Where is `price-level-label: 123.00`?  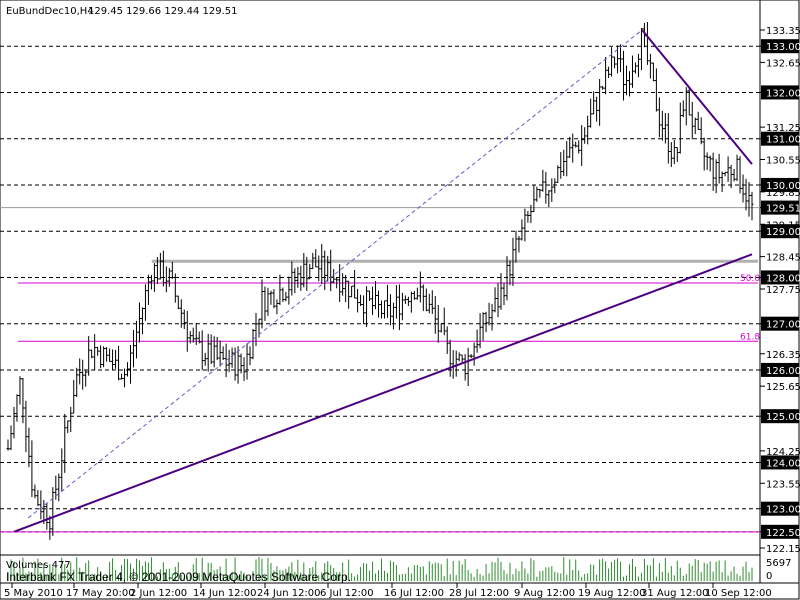 price-level-label: 123.00 is located at coordinates (783, 510).